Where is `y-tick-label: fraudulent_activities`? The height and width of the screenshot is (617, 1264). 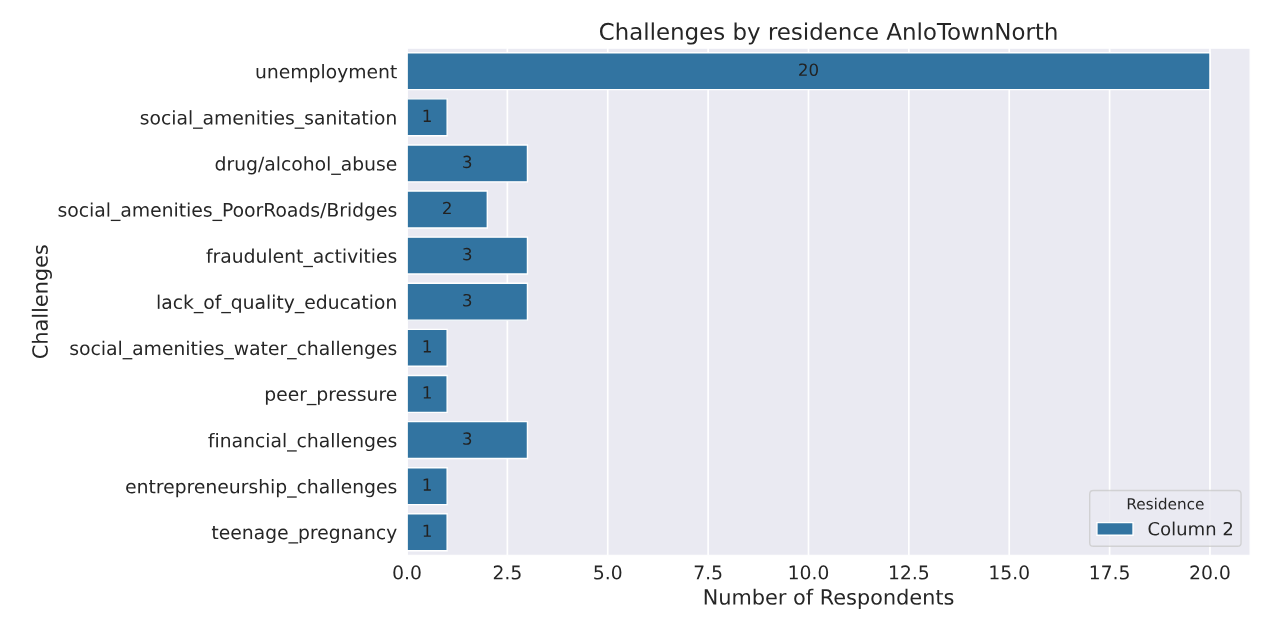
y-tick-label: fraudulent_activities is located at coordinates (301, 258).